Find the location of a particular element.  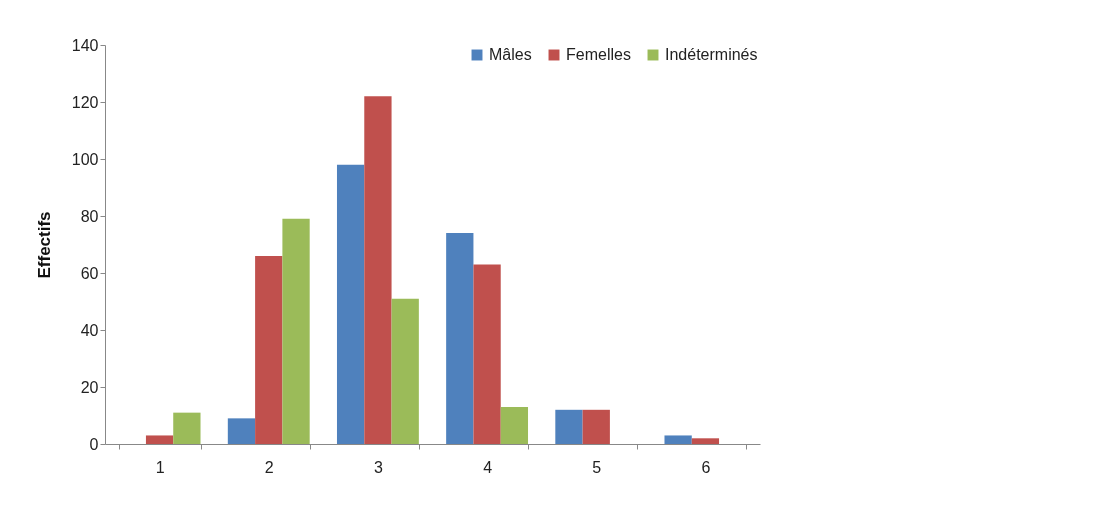

y-tick-label: 20 is located at coordinates (89, 387).